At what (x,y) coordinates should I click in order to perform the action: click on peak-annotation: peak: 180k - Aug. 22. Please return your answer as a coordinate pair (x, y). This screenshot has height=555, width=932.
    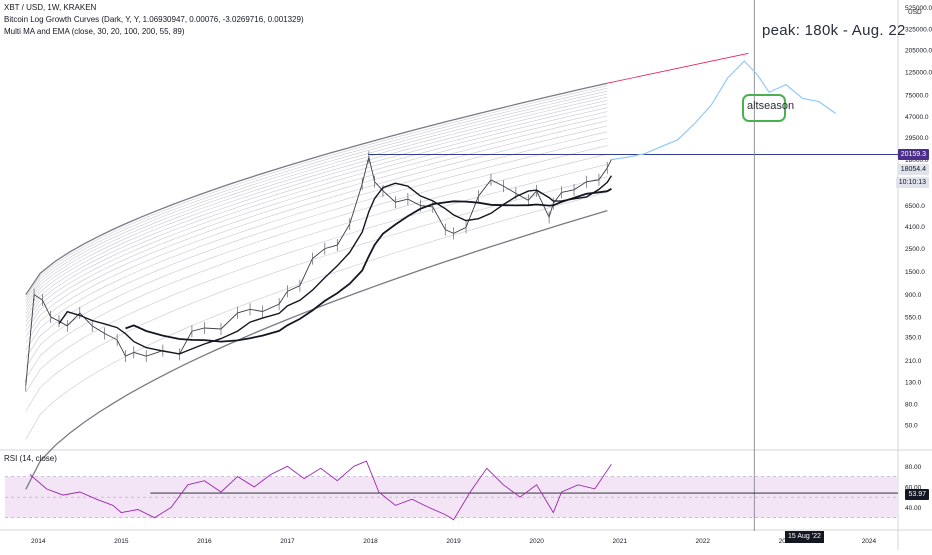
    Looking at the image, I should click on (834, 30).